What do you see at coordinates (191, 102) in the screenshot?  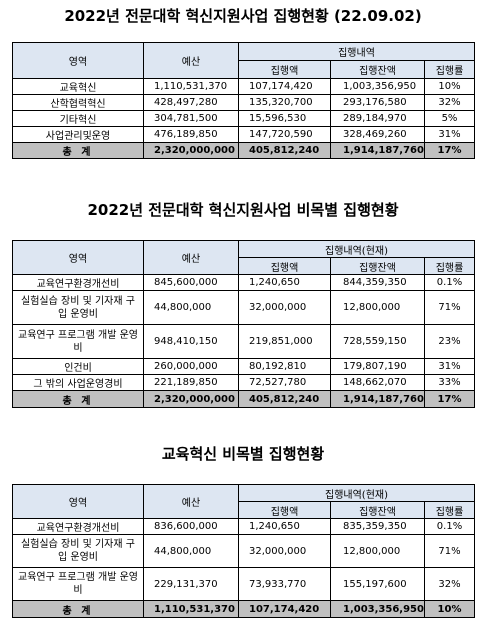 I see `row-budget: 428,497,280` at bounding box center [191, 102].